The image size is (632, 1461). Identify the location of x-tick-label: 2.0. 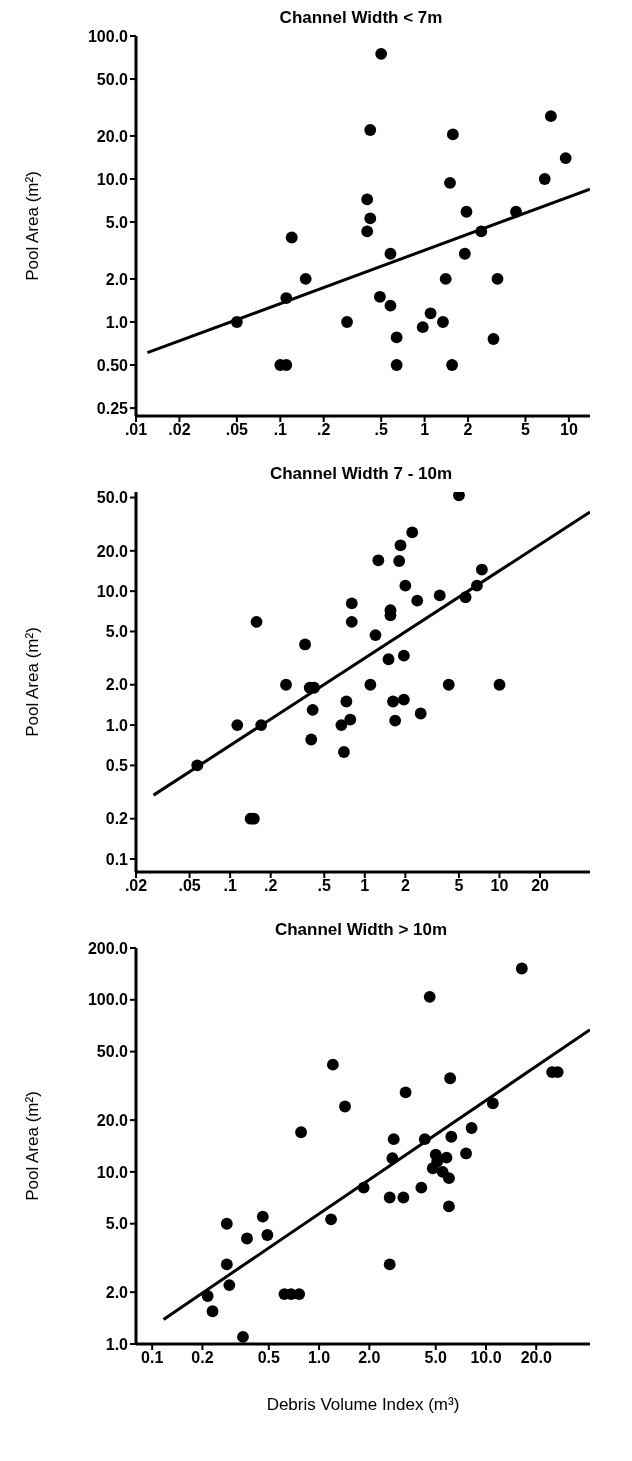
(369, 1358).